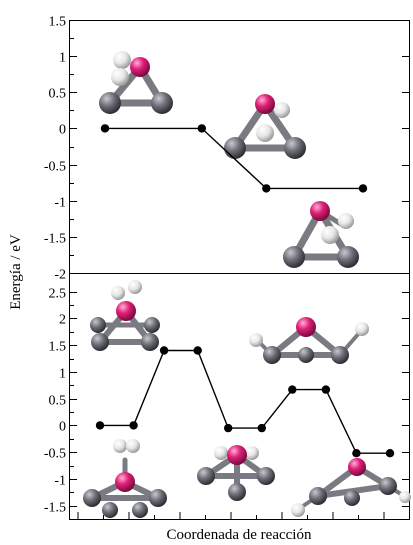 This screenshot has height=545, width=413. Describe the element at coordinates (58, 294) in the screenshot. I see `y-tick-label: 2.5` at that location.